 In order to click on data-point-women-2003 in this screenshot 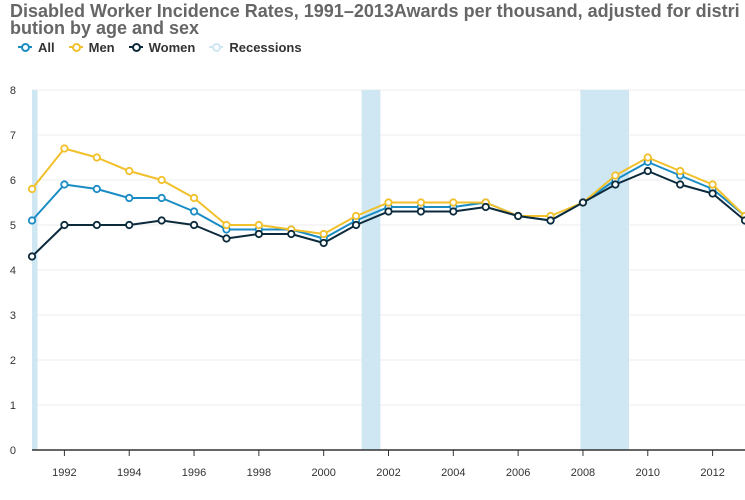, I will do `click(421, 211)`.